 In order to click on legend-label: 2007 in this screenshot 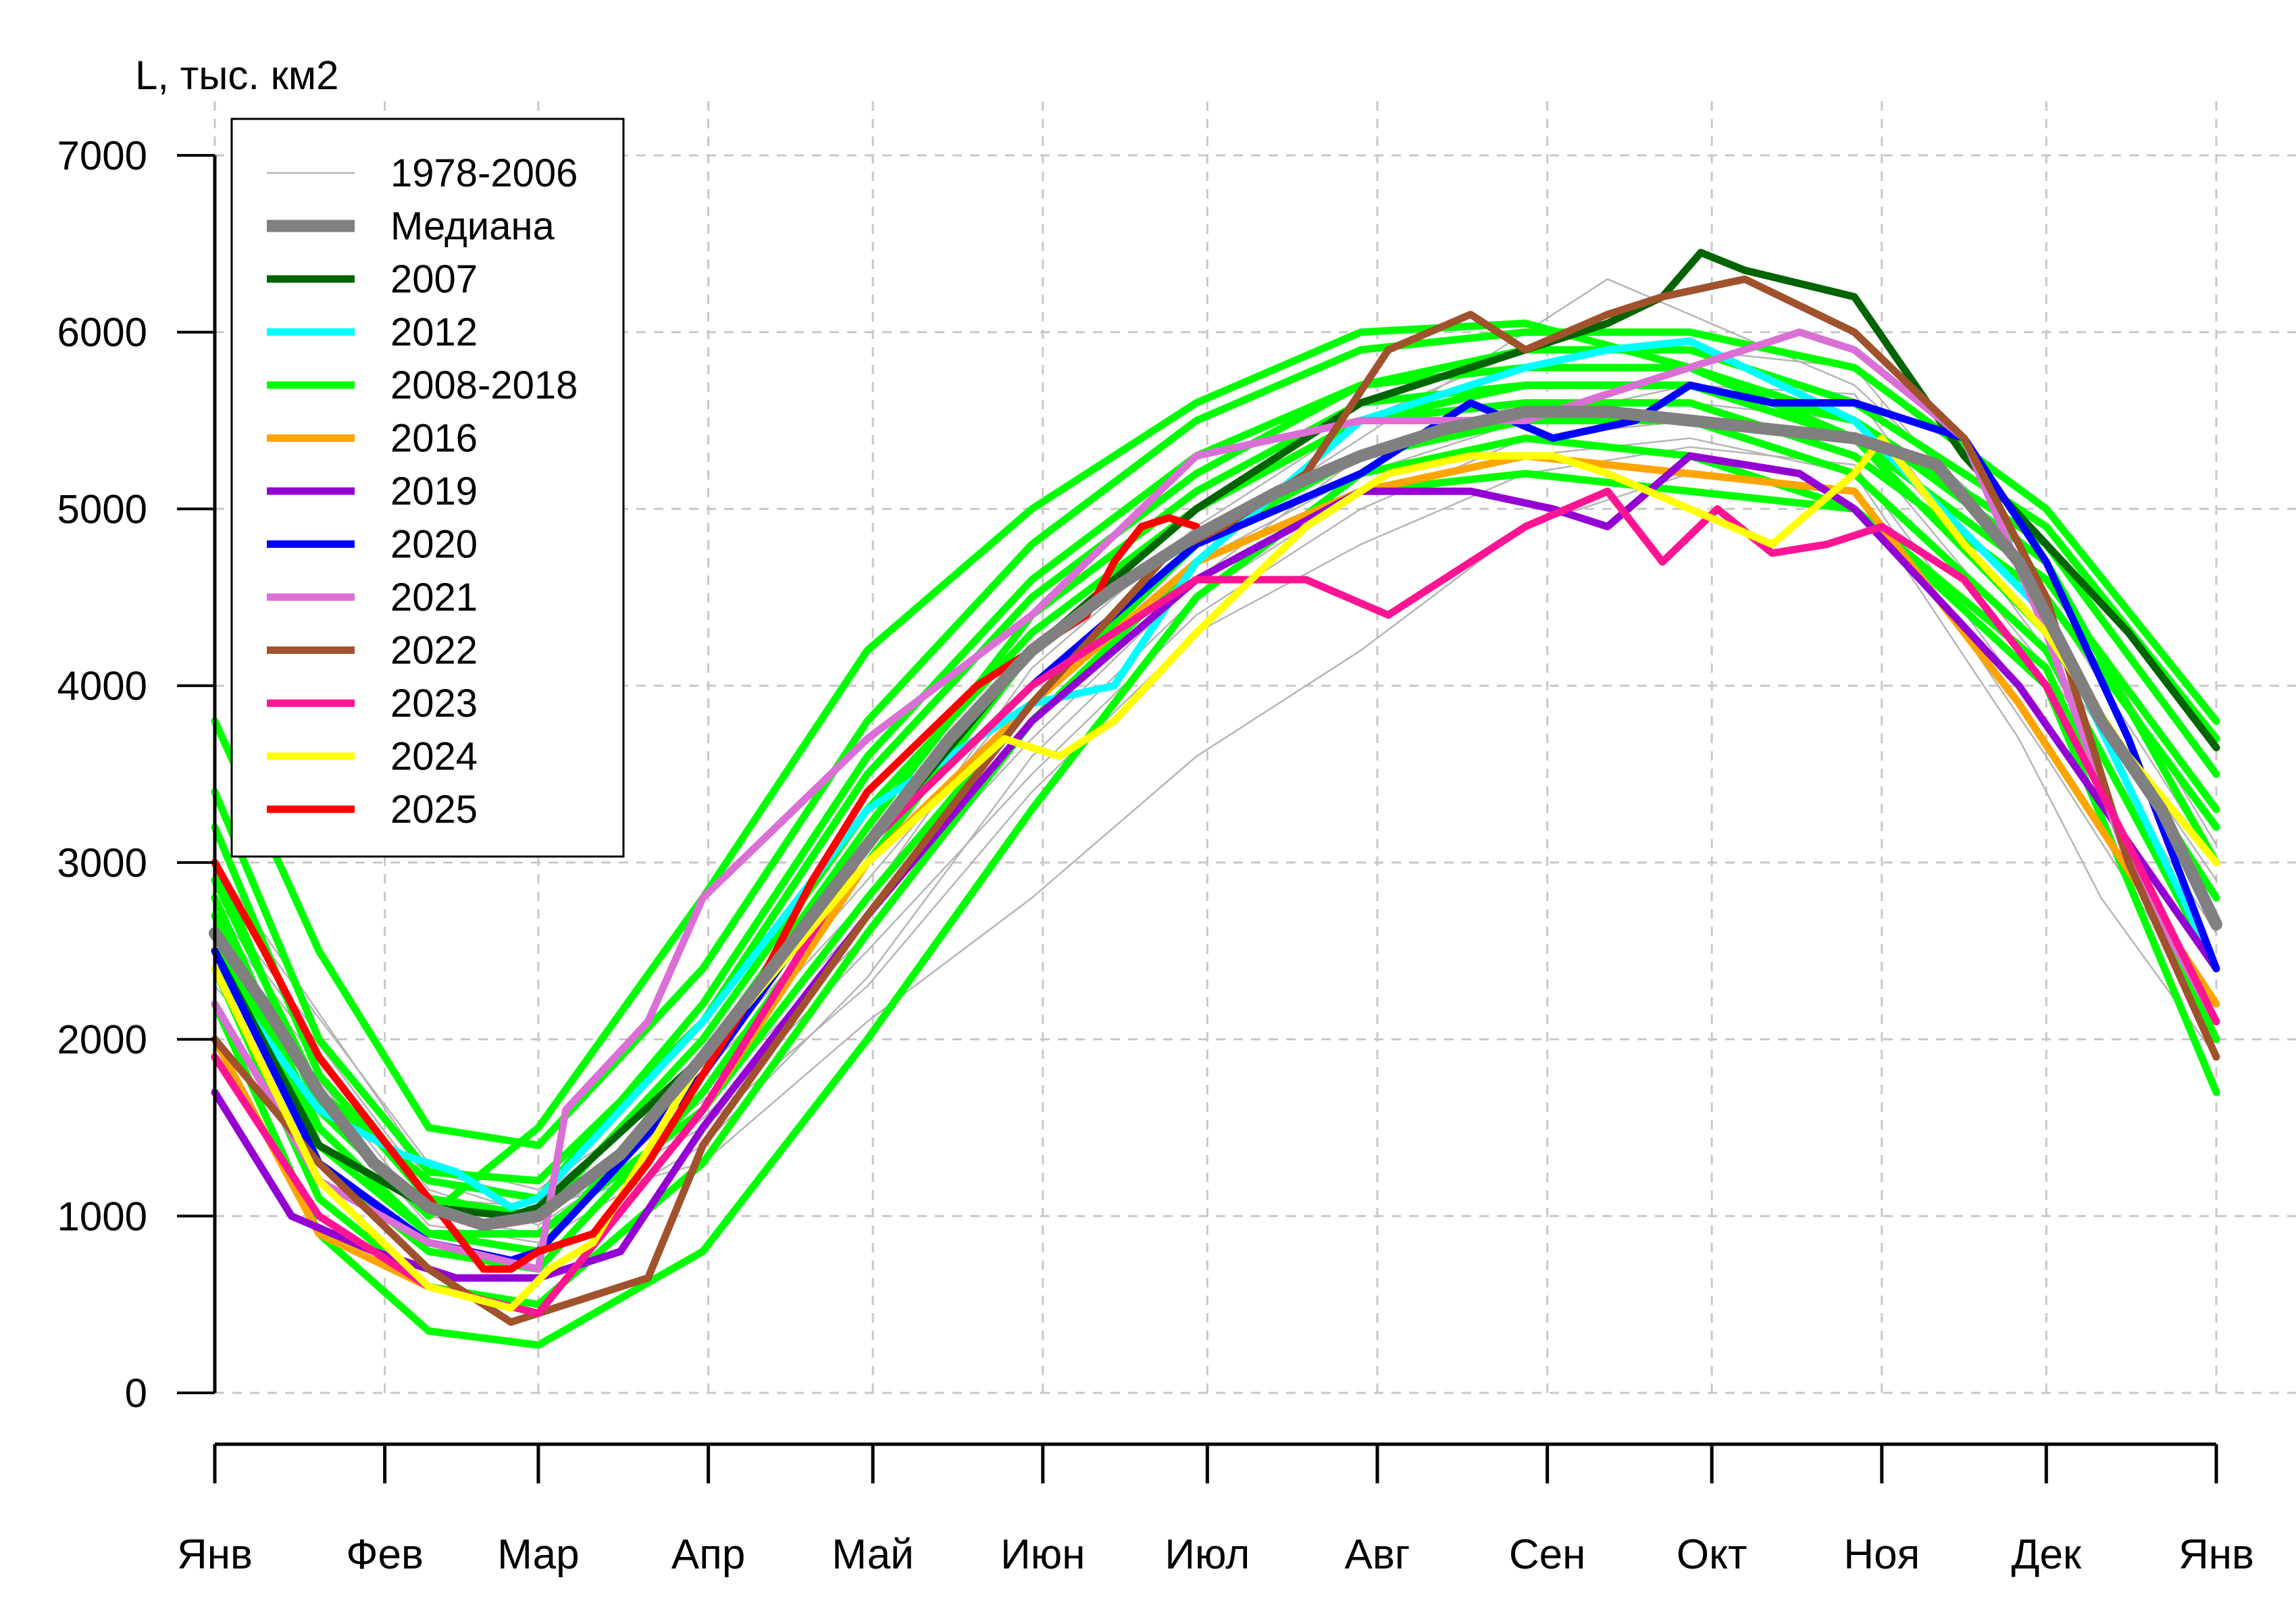, I will do `click(434, 279)`.